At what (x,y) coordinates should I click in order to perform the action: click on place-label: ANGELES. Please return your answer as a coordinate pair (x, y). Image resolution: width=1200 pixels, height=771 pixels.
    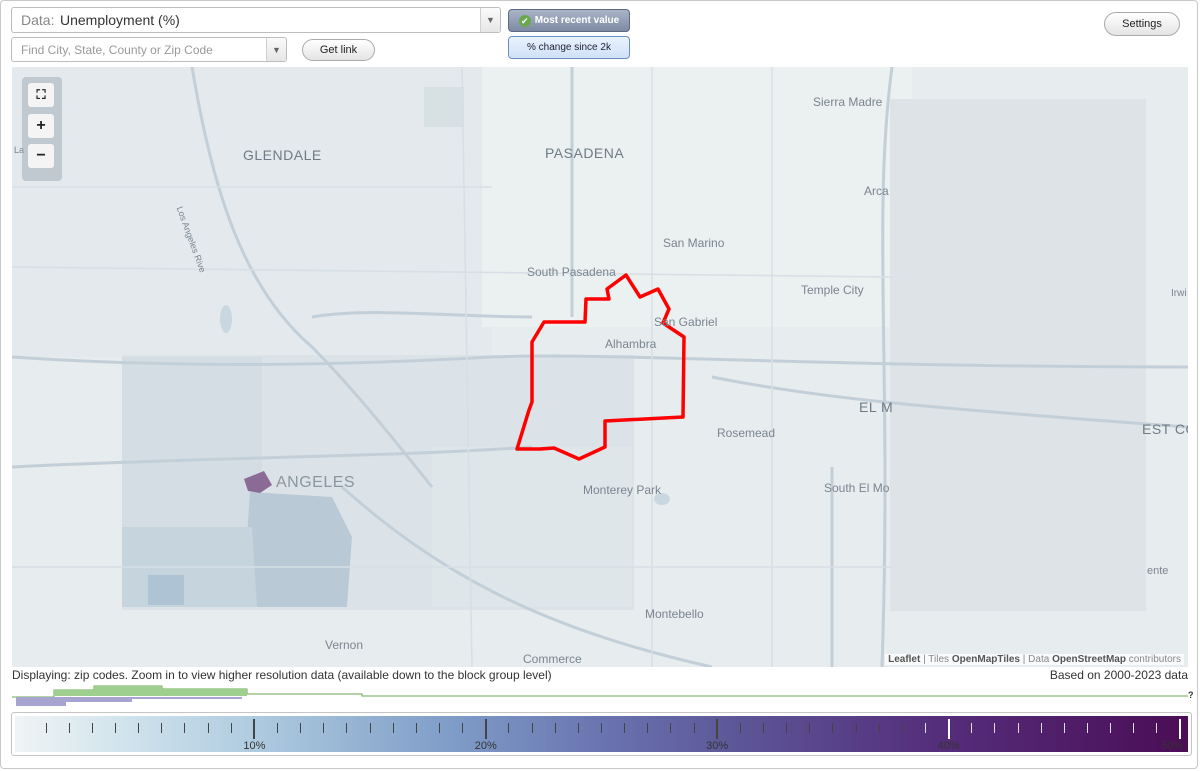
    Looking at the image, I should click on (316, 482).